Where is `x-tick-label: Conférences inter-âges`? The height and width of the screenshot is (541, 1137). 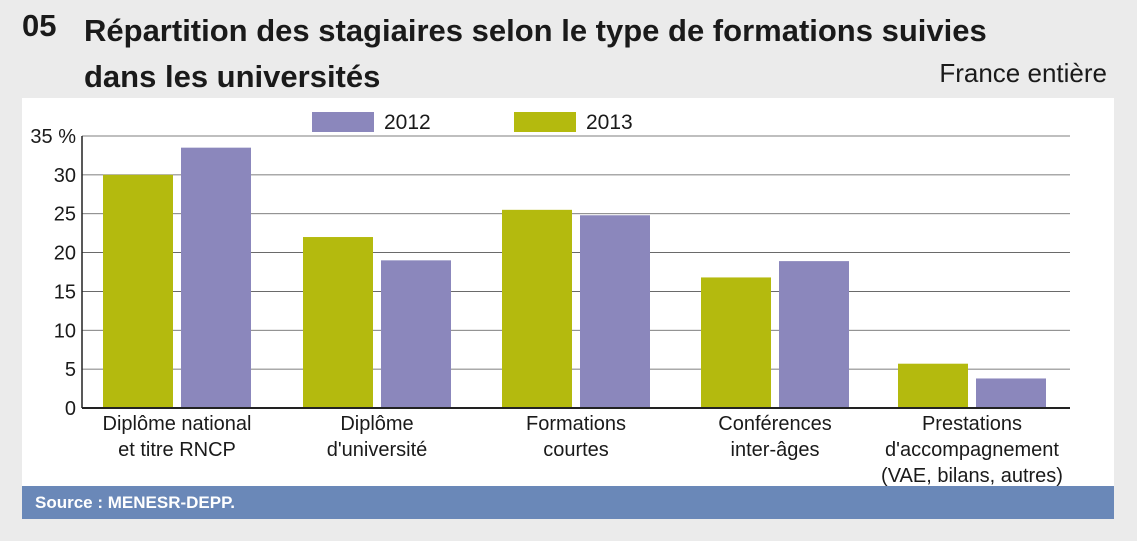 x-tick-label: Conférences inter-âges is located at coordinates (774, 437).